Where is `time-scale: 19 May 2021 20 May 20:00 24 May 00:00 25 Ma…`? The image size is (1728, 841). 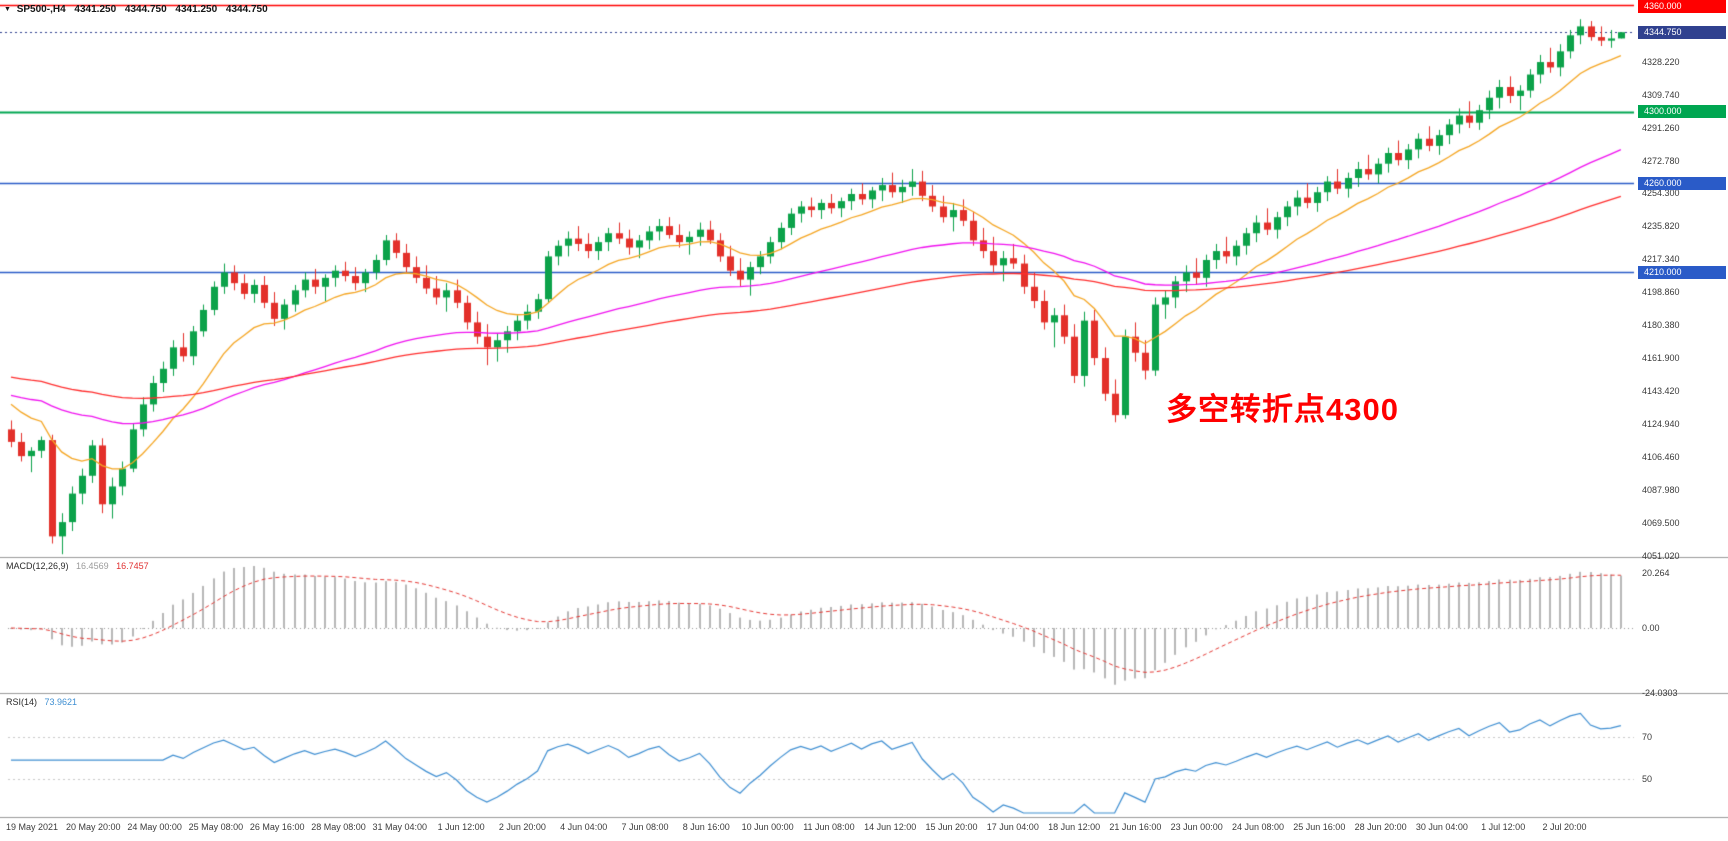 time-scale: 19 May 2021 20 May 20:00 24 May 00:00 25 Ma… is located at coordinates (864, 829).